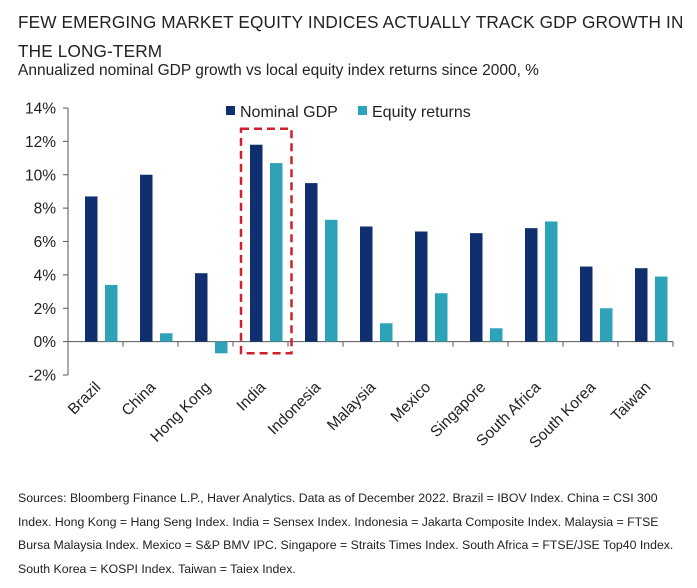 This screenshot has height=588, width=697. What do you see at coordinates (252, 397) in the screenshot?
I see `x-tick-label: India` at bounding box center [252, 397].